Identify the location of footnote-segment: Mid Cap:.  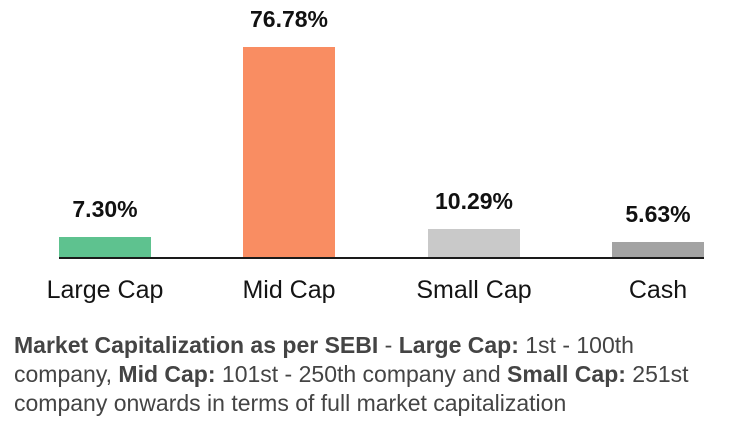
(167, 374).